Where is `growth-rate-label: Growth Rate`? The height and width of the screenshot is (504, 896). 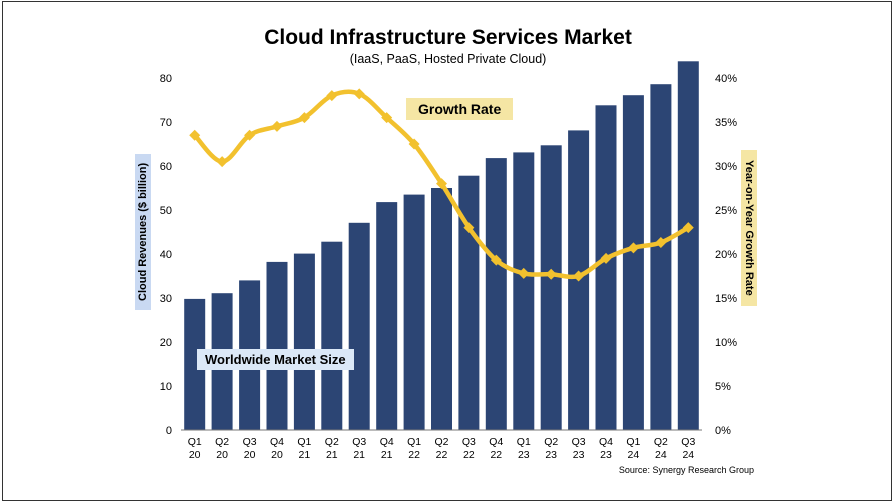 growth-rate-label: Growth Rate is located at coordinates (460, 109).